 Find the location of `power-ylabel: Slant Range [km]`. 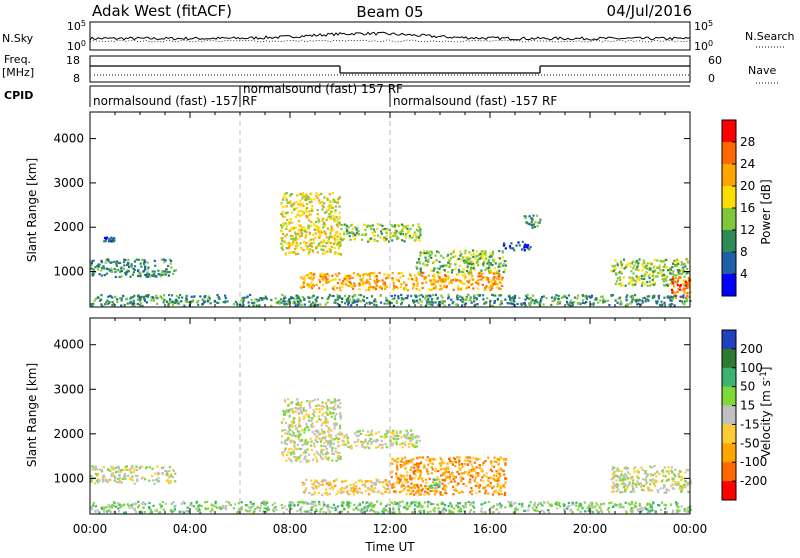

power-ylabel: Slant Range [km] is located at coordinates (32, 210).